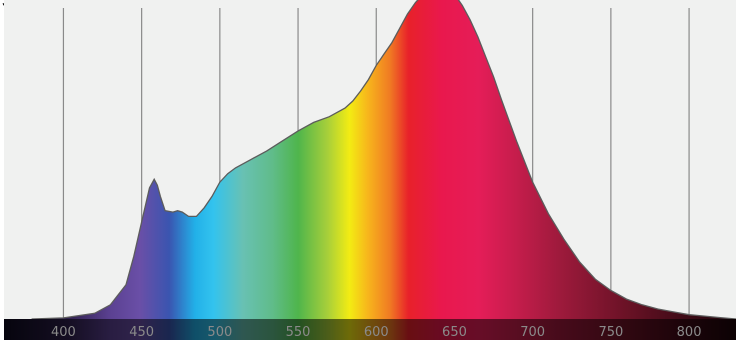 This screenshot has height=340, width=736. What do you see at coordinates (298, 332) in the screenshot?
I see `x-tick-label-550: 550` at bounding box center [298, 332].